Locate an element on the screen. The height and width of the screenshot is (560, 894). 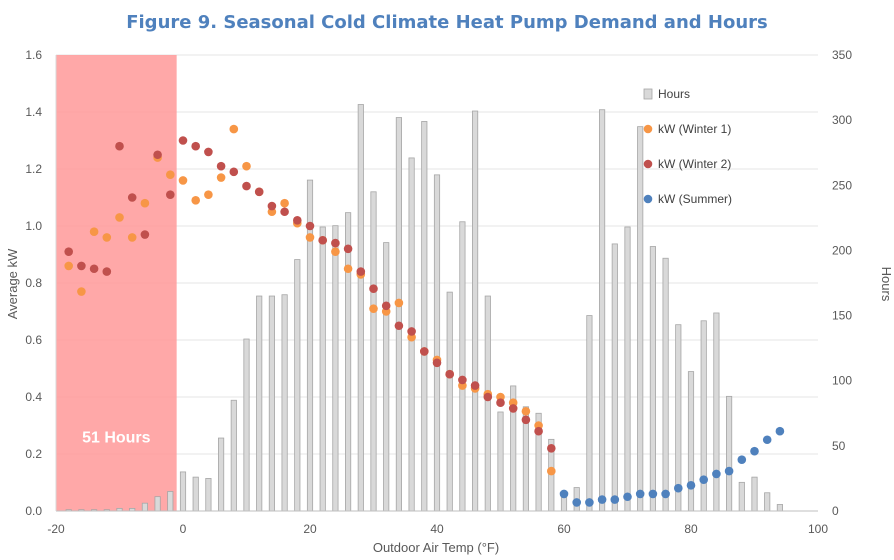
legend-label: kW (Winter 2) is located at coordinates (694, 164).